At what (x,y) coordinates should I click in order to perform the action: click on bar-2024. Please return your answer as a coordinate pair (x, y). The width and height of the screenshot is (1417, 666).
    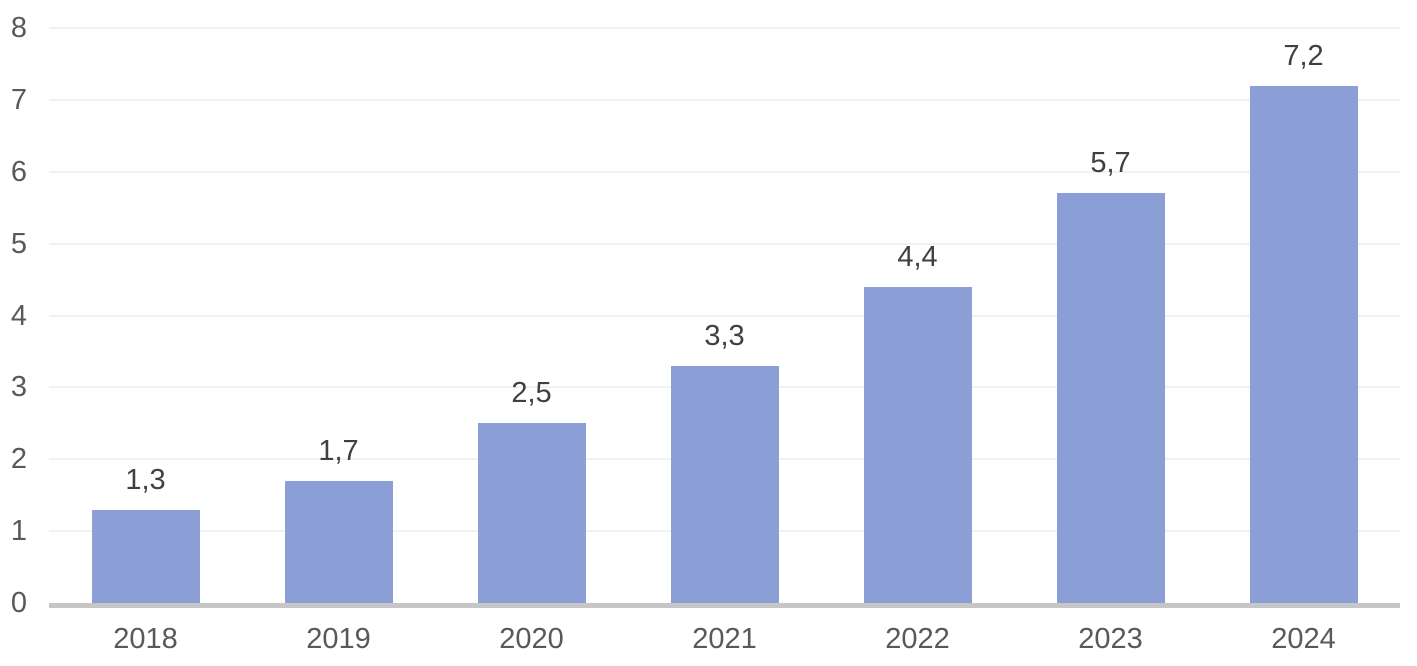
    Looking at the image, I should click on (1303, 344).